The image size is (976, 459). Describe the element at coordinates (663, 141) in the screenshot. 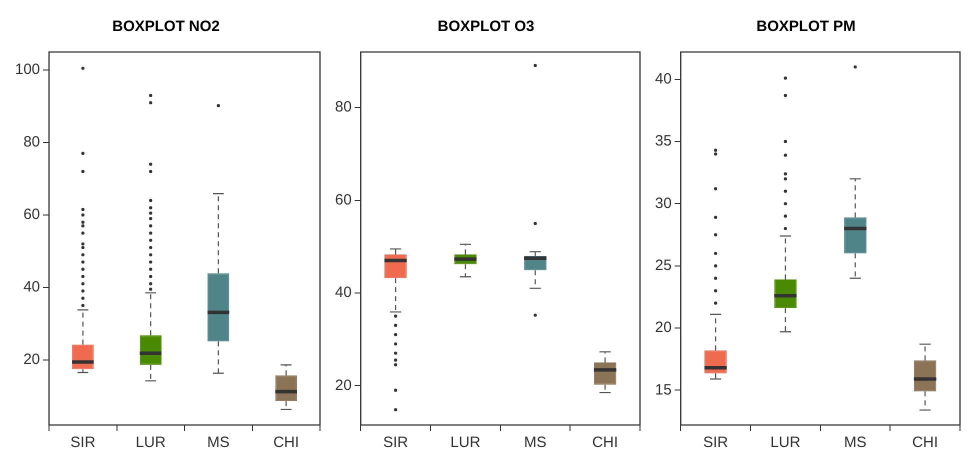

I see `y-tick-label: 35` at that location.